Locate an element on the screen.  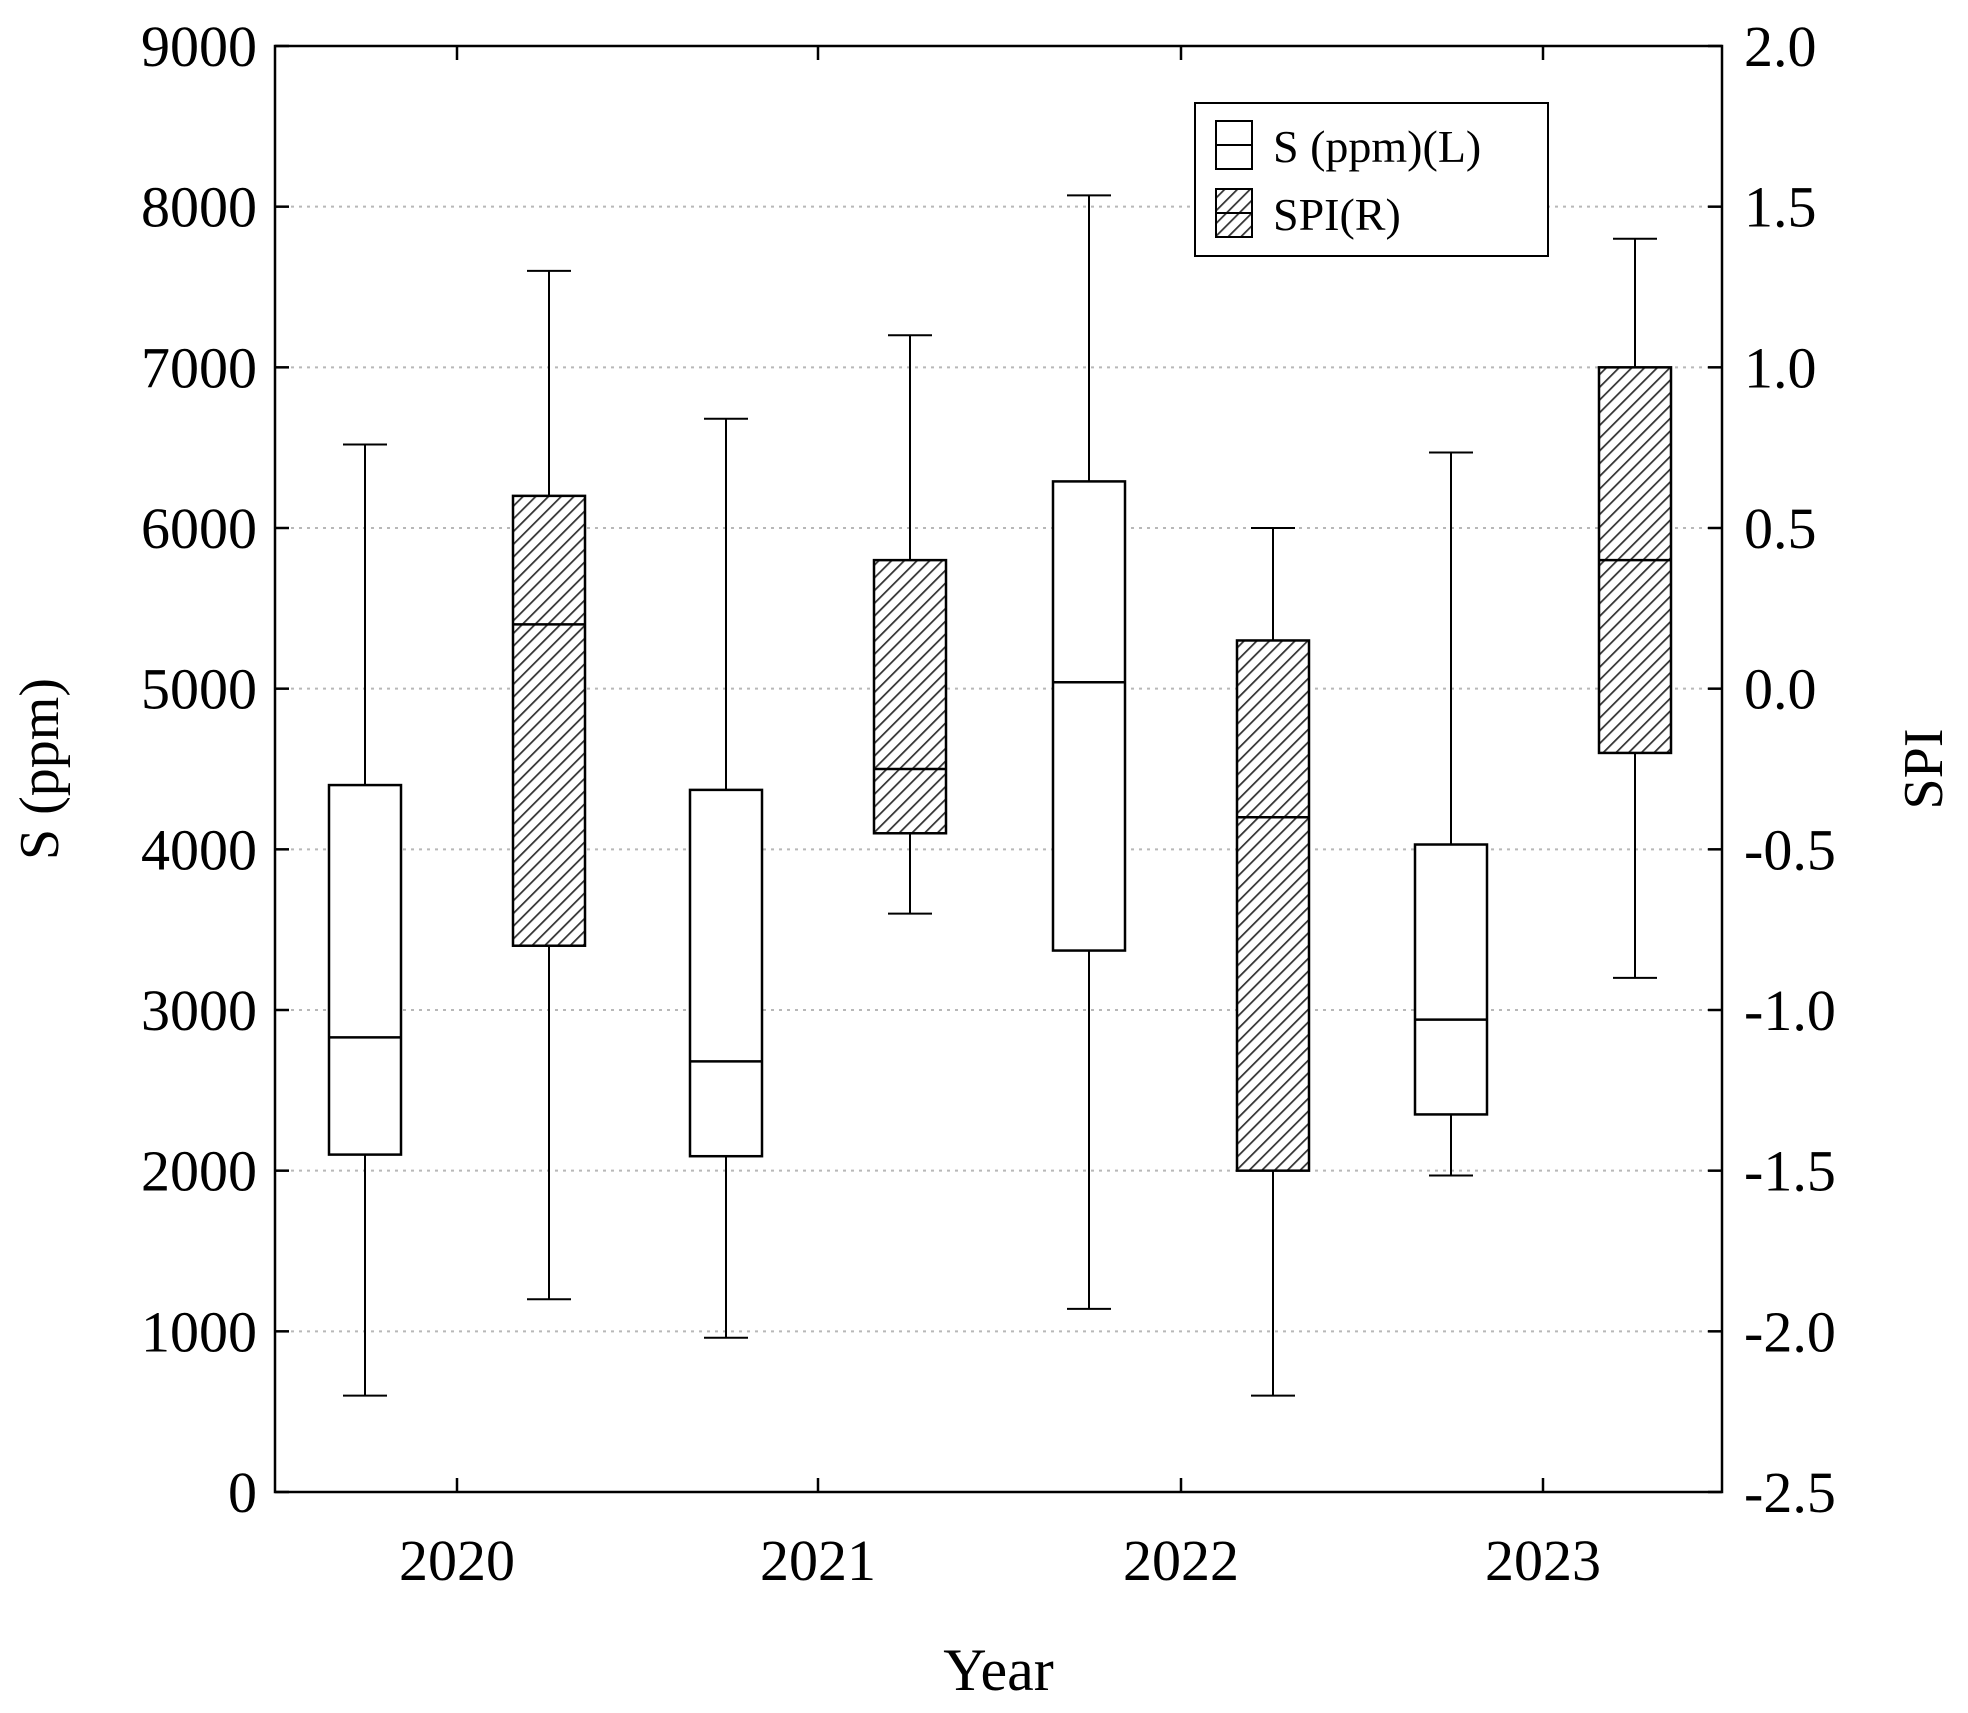
box-s-ppm-2020 is located at coordinates (365, 920).